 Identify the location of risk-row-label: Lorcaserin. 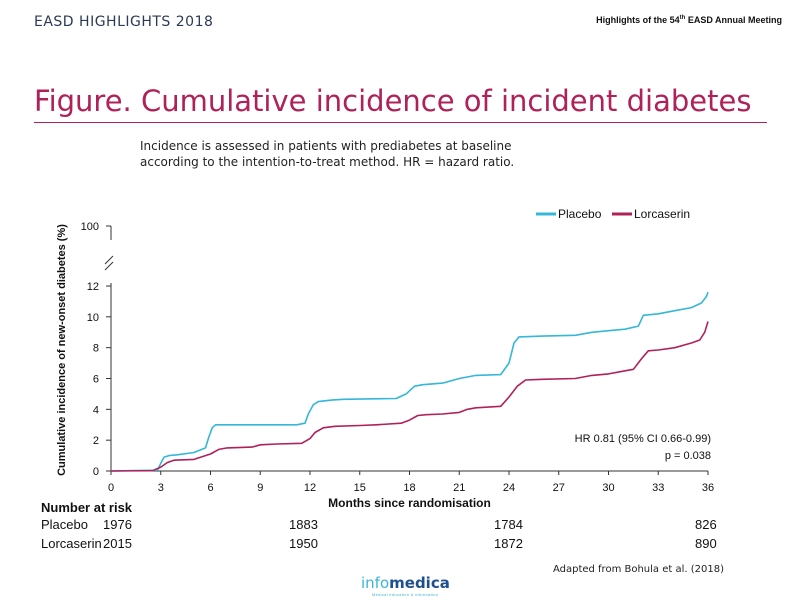
(71, 543).